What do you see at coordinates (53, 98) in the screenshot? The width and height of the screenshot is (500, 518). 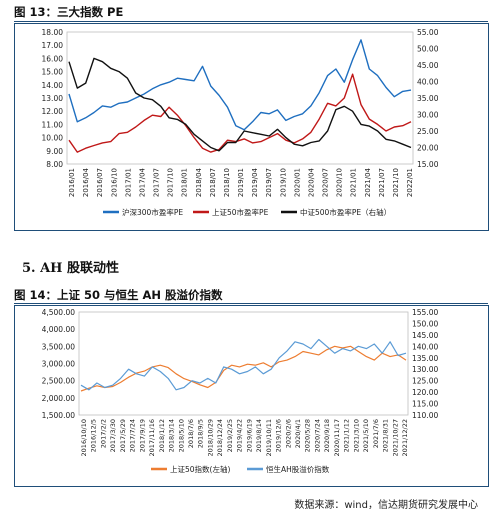 I see `fig13-ytick-left: 13.00` at bounding box center [53, 98].